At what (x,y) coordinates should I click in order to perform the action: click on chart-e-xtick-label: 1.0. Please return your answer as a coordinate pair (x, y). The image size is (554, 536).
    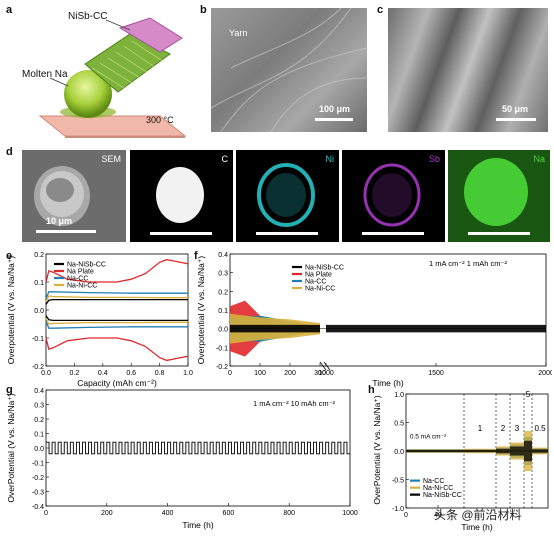
    Looking at the image, I should click on (188, 373).